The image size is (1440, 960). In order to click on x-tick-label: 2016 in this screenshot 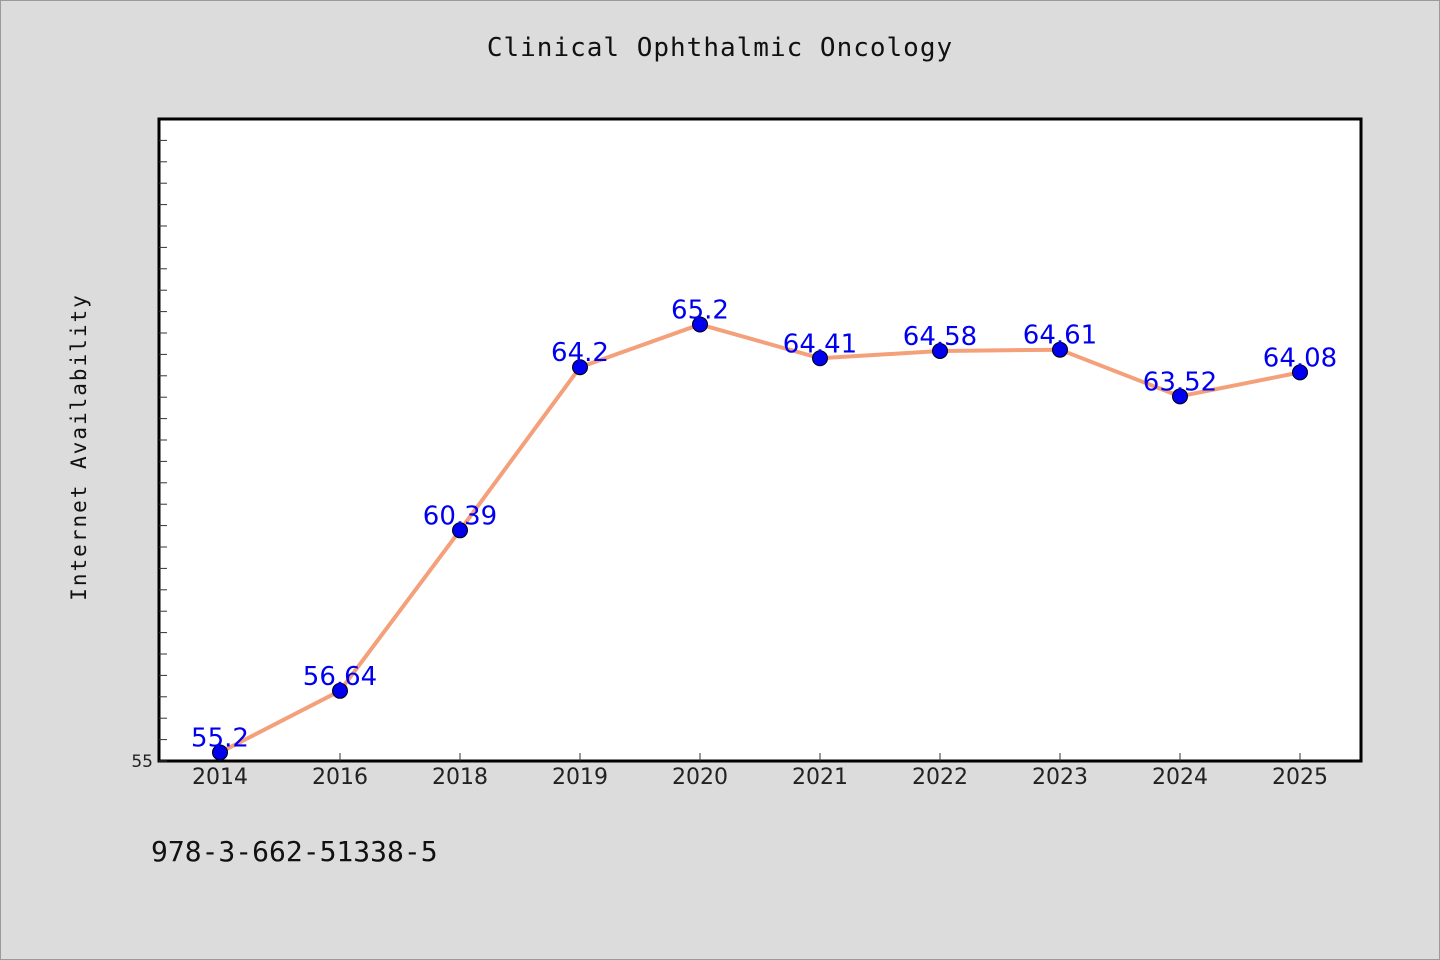, I will do `click(340, 777)`.